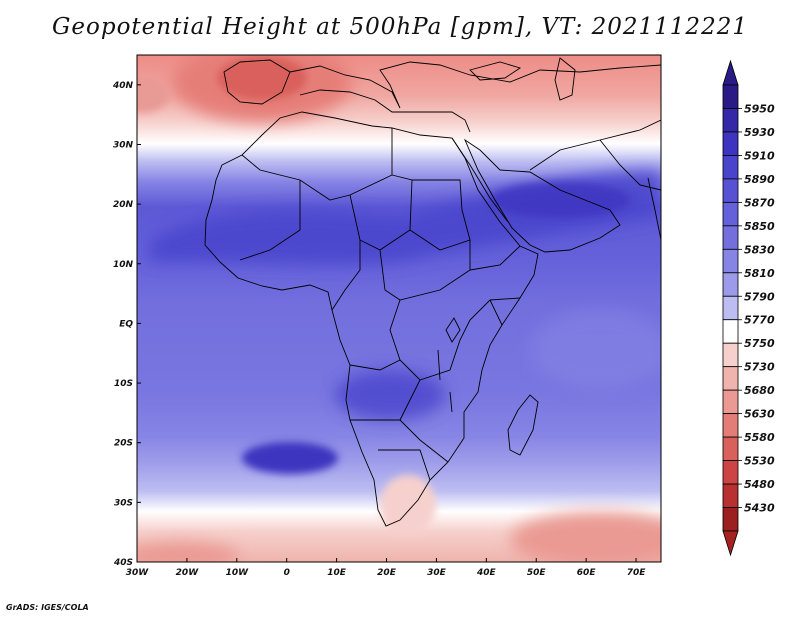 Image resolution: width=800 pixels, height=618 pixels. Describe the element at coordinates (495, 71) in the screenshot. I see `black-sea` at that location.